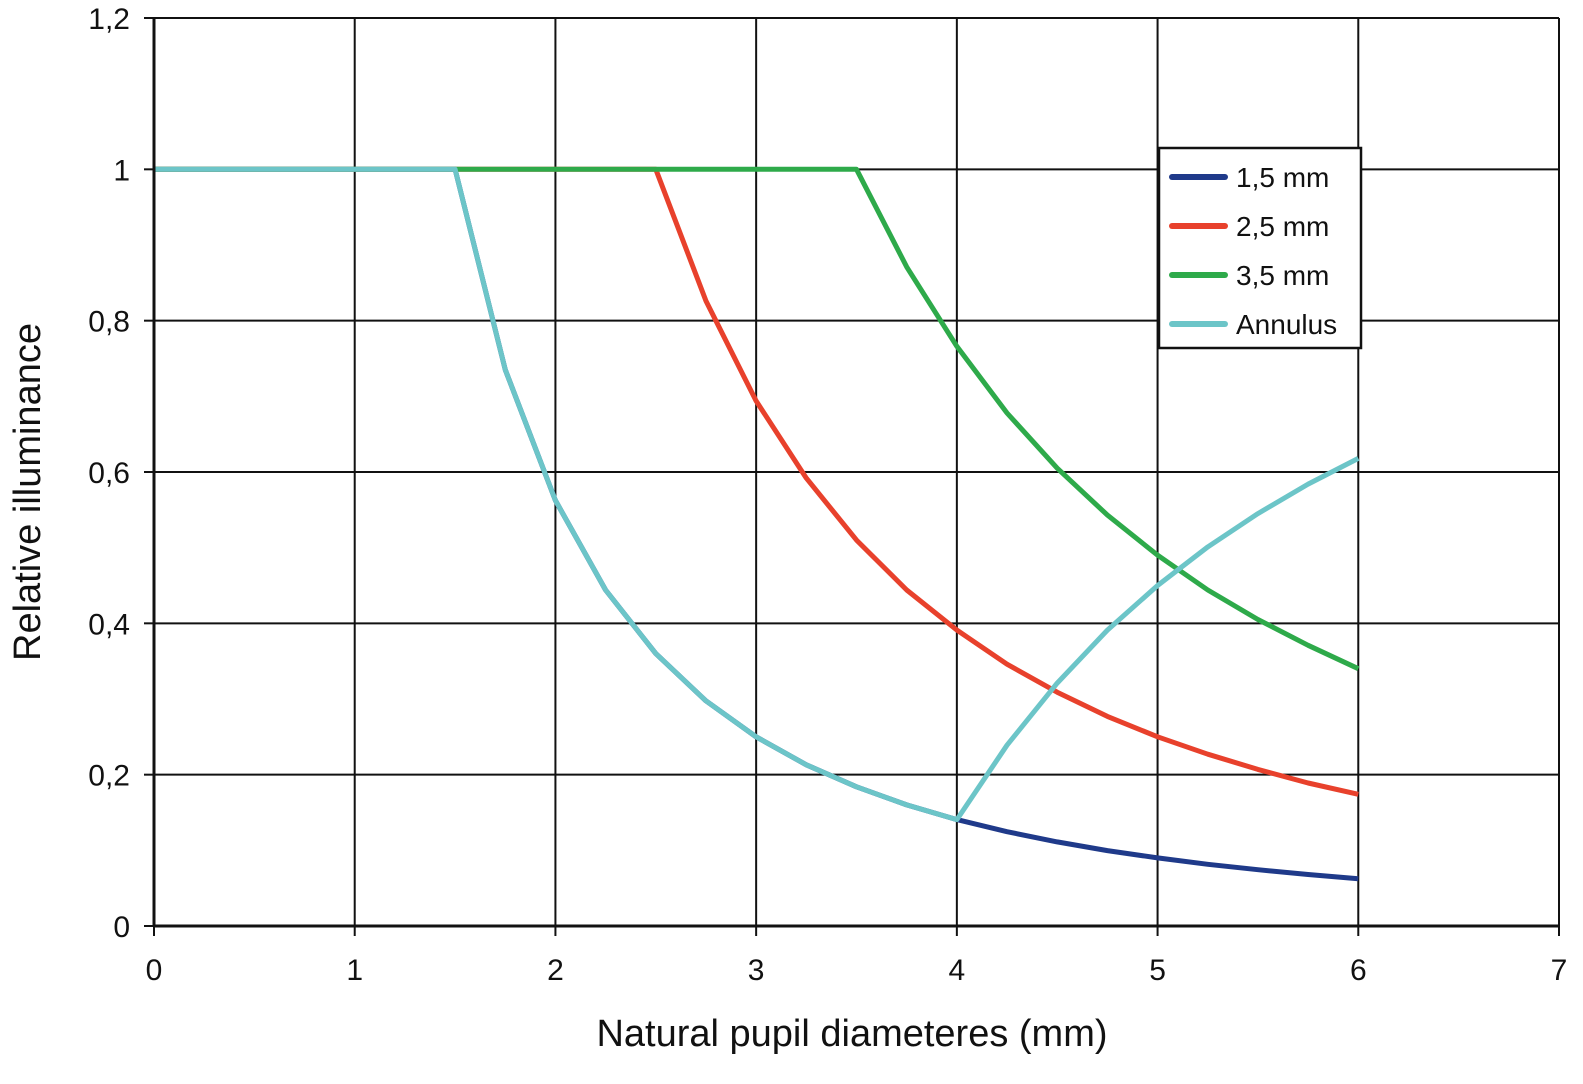  What do you see at coordinates (1282, 177) in the screenshot?
I see `legend-label: 1,5 mm` at bounding box center [1282, 177].